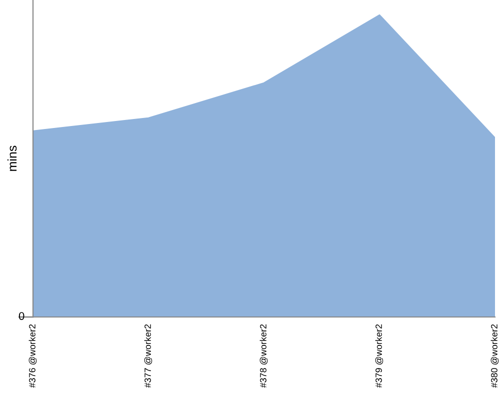 The image size is (500, 400). What do you see at coordinates (379, 356) in the screenshot?
I see `x-tick-label: #379 @worker2` at bounding box center [379, 356].